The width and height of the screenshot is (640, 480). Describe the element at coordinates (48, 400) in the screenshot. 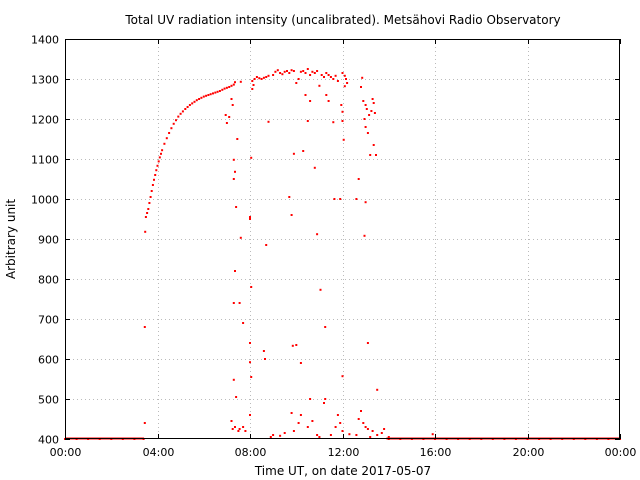

I see `y-tick-label: 500` at that location.